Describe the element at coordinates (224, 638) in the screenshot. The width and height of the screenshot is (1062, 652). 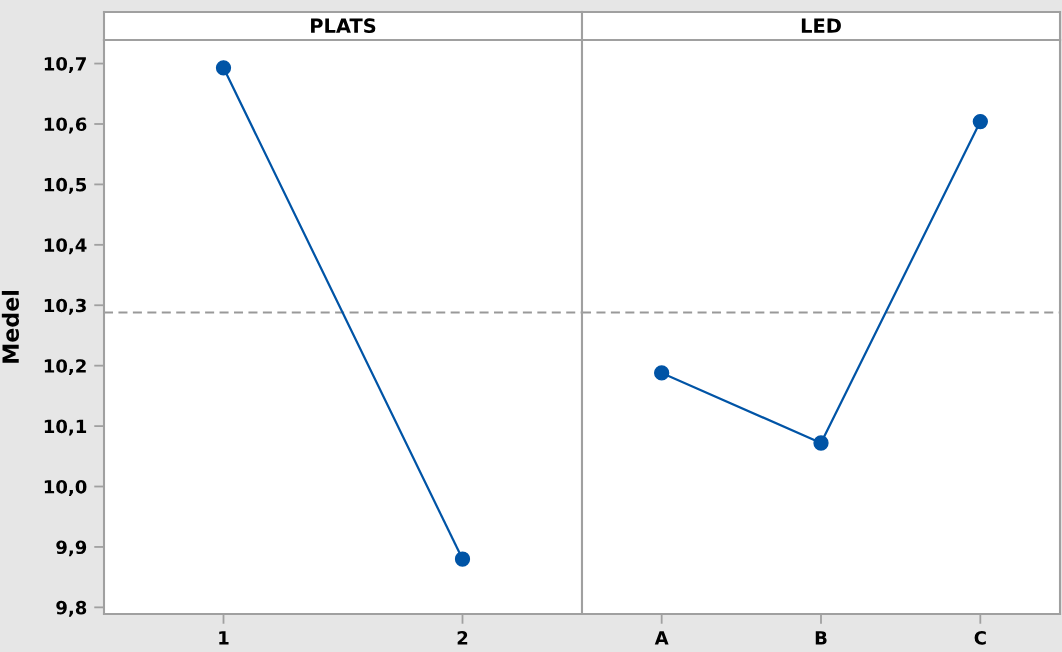
I see `x-tick-label: 1` at that location.